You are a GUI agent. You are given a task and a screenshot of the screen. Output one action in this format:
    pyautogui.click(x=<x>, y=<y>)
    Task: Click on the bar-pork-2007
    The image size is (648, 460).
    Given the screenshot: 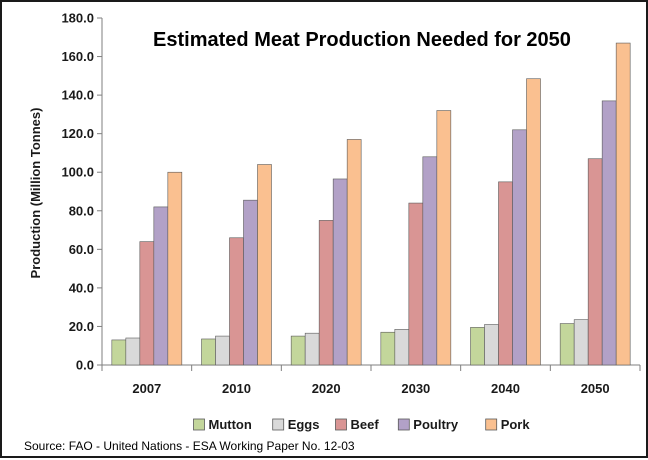 What is the action you would take?
    pyautogui.click(x=175, y=268)
    